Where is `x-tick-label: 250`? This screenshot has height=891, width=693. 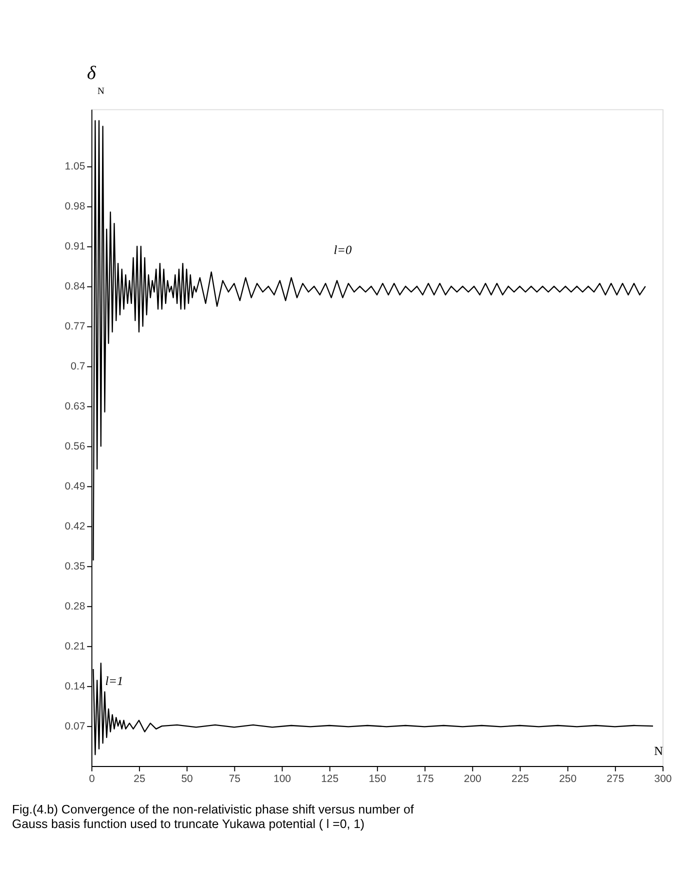
x-tick-label: 250 is located at coordinates (568, 779).